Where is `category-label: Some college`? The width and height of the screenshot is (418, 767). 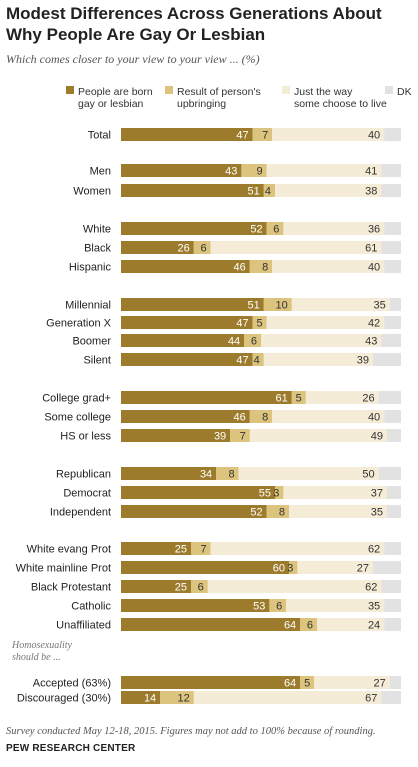
category-label: Some college is located at coordinates (77, 418).